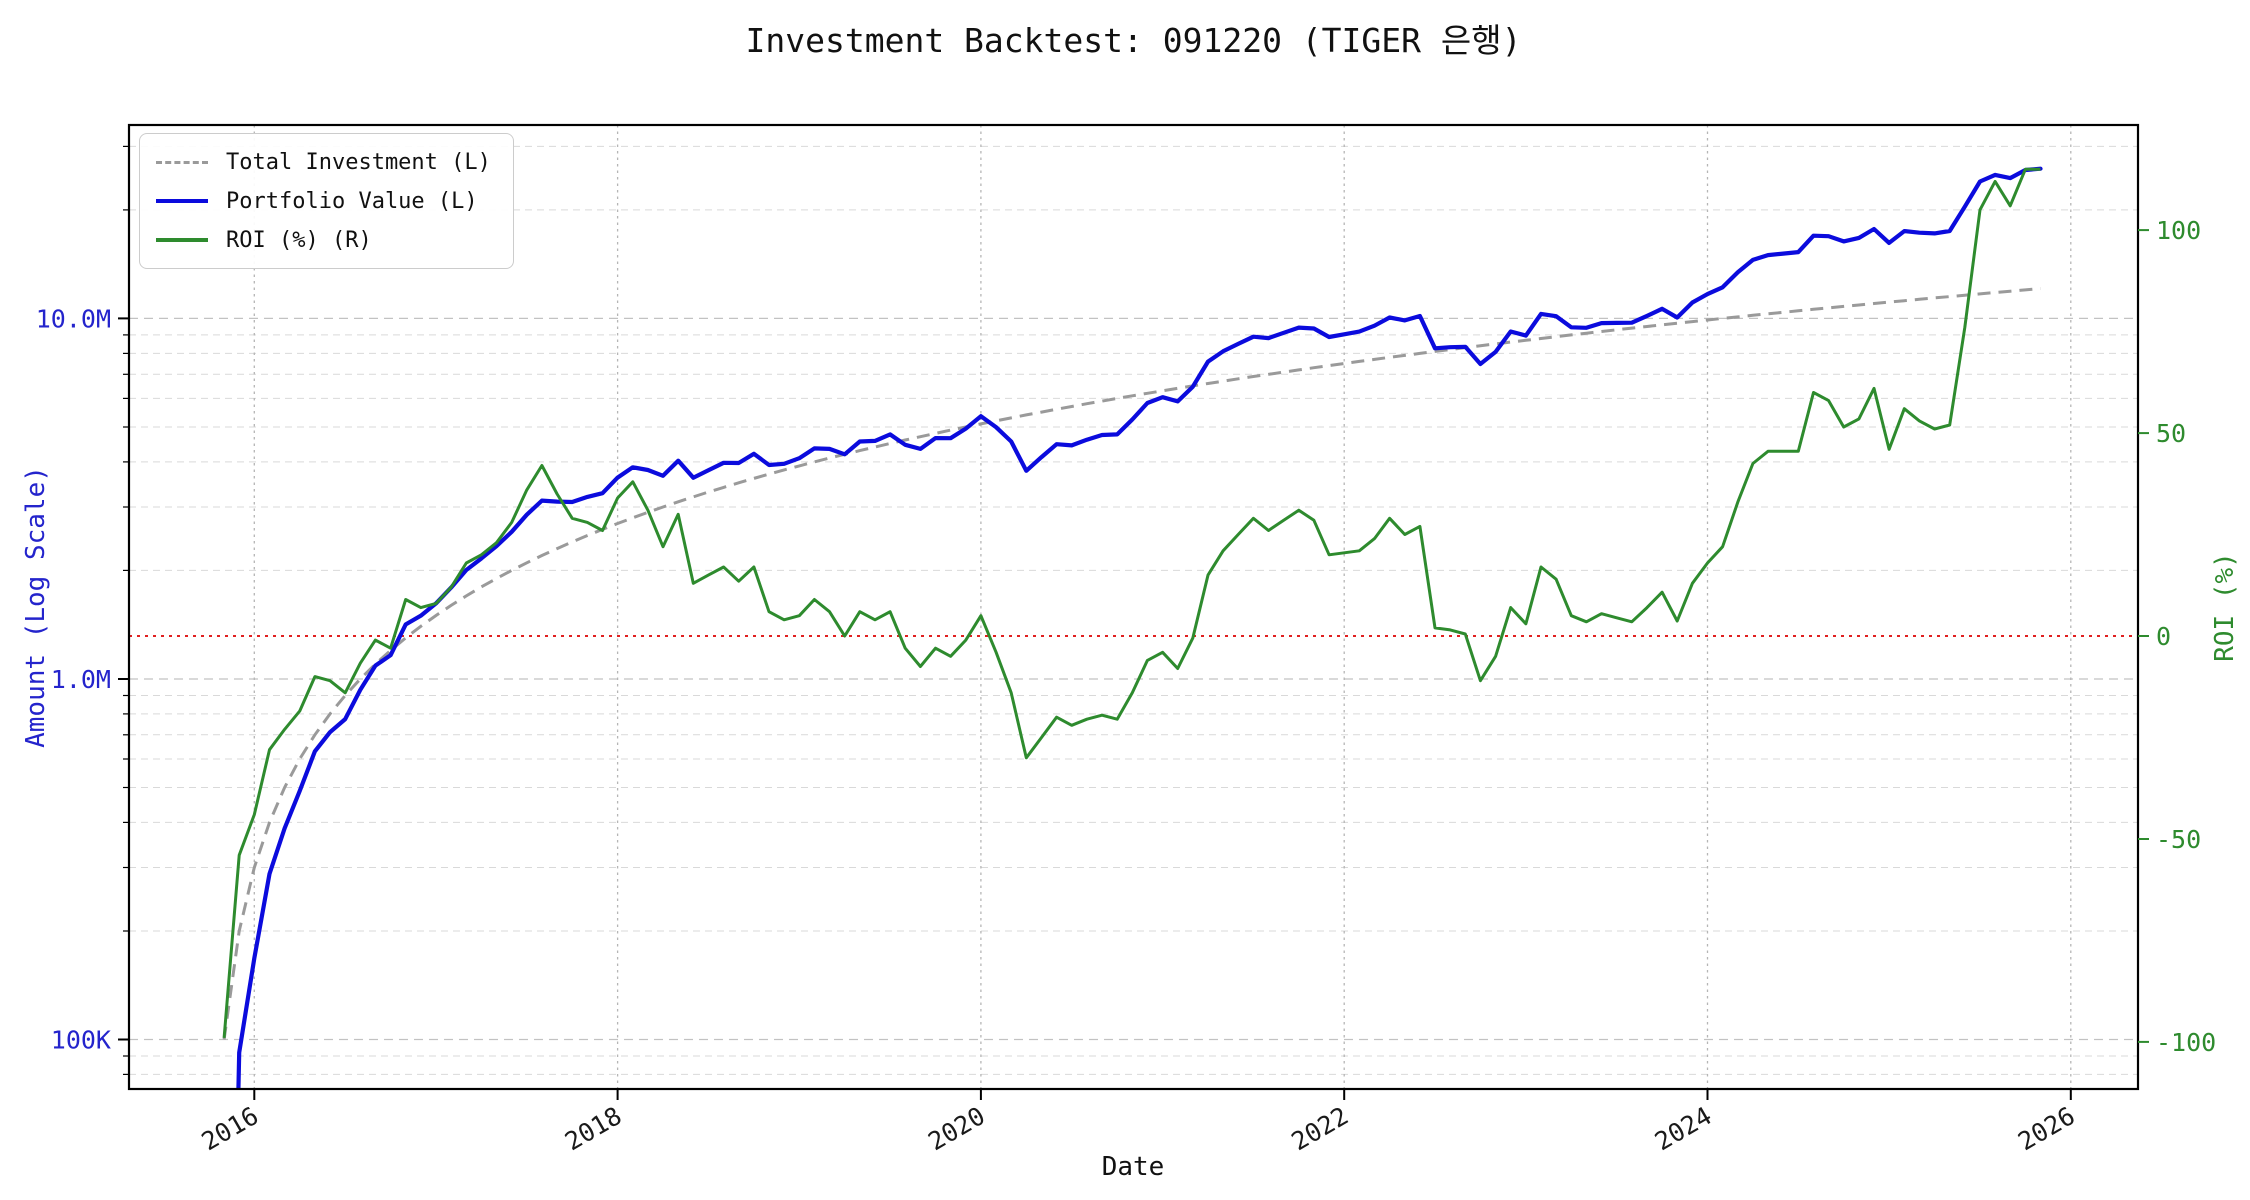 The image size is (2250, 1200). What do you see at coordinates (182, 240) in the screenshot?
I see `legend-swatch-roi-icon` at bounding box center [182, 240].